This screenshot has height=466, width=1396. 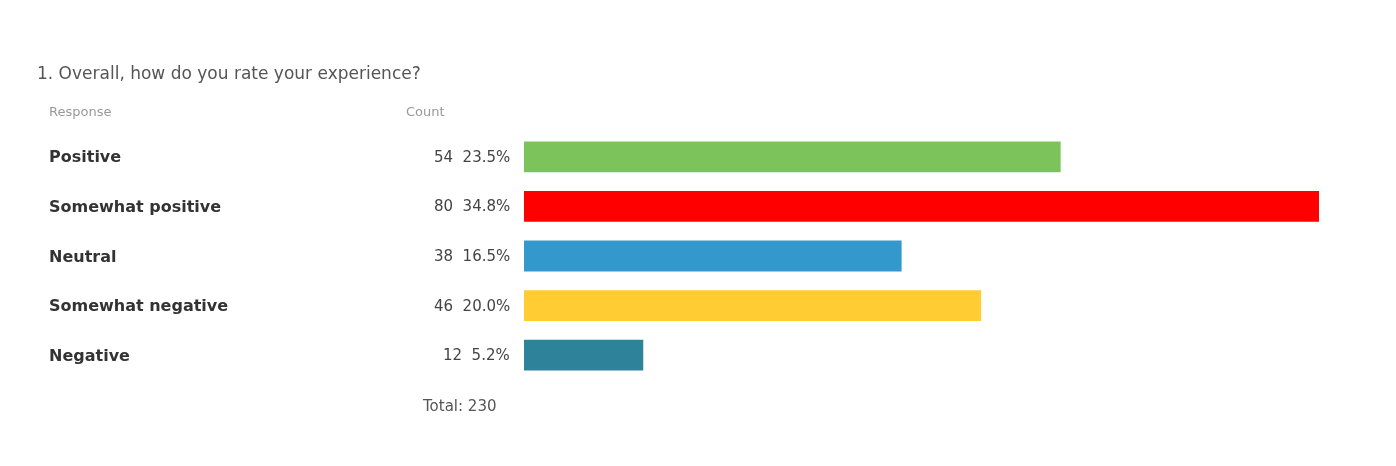 I want to click on y-tick-label: Negative, so click(x=90, y=355).